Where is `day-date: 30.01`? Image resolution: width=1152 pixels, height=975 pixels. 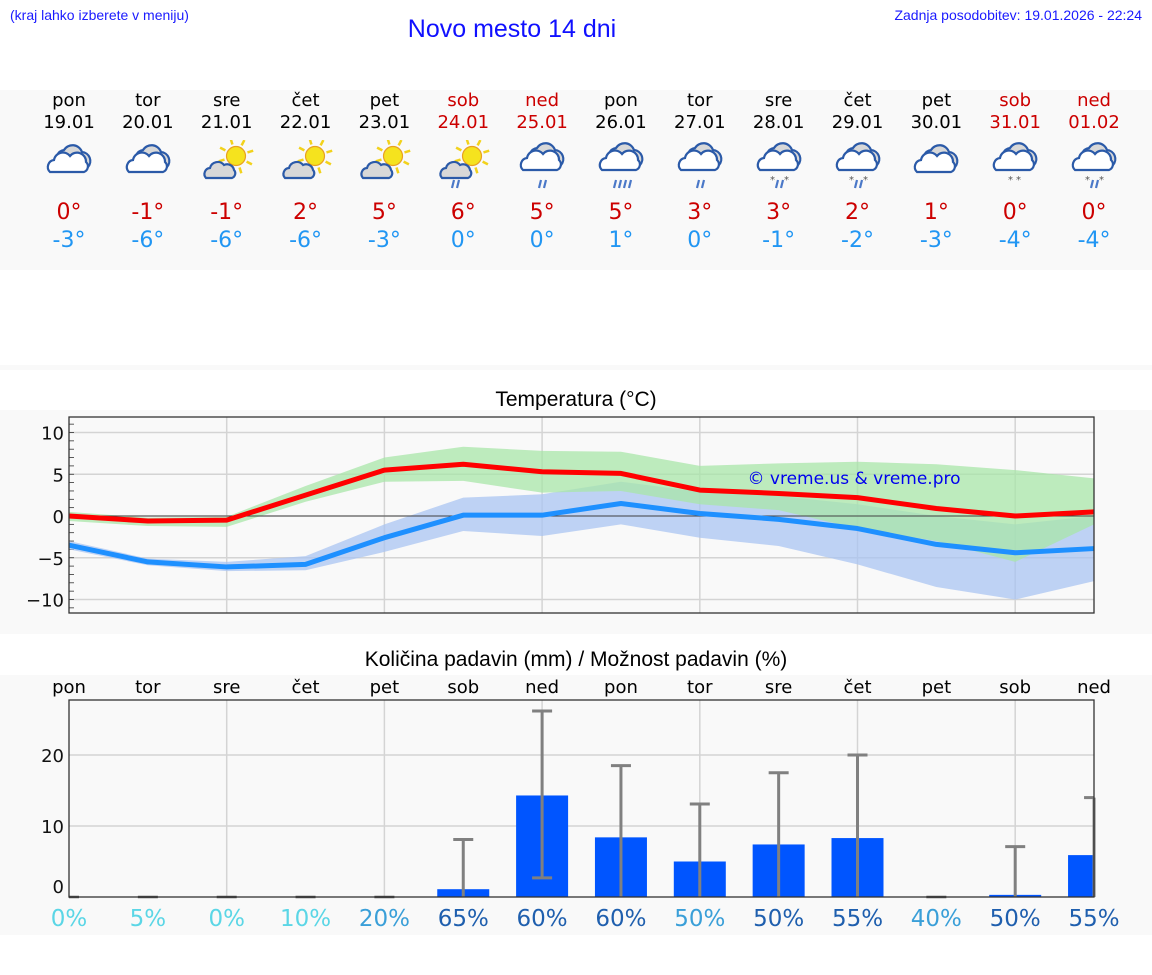
day-date: 30.01 is located at coordinates (936, 122).